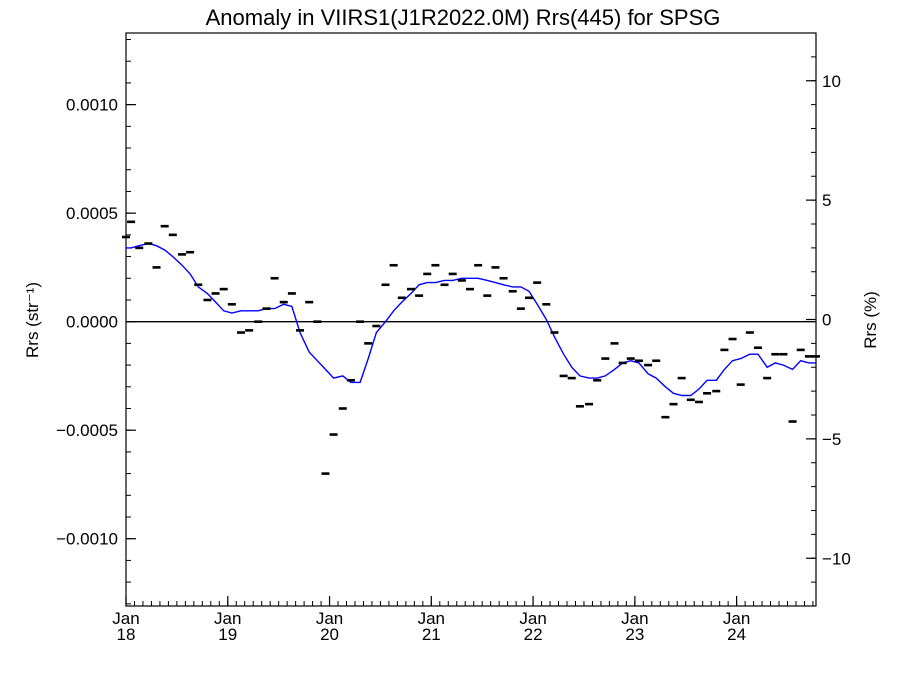  Describe the element at coordinates (92, 105) in the screenshot. I see `y-tick-label: 0.0010` at that location.